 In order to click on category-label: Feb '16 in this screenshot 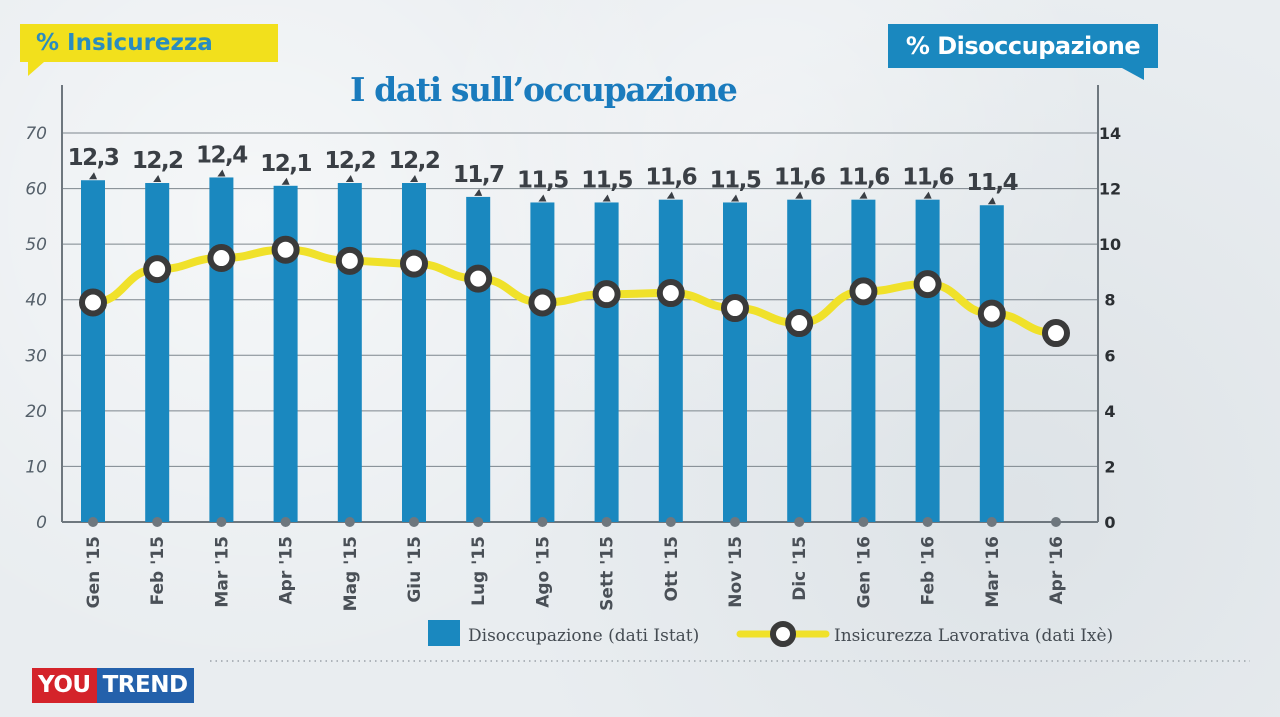, I will do `click(929, 570)`.